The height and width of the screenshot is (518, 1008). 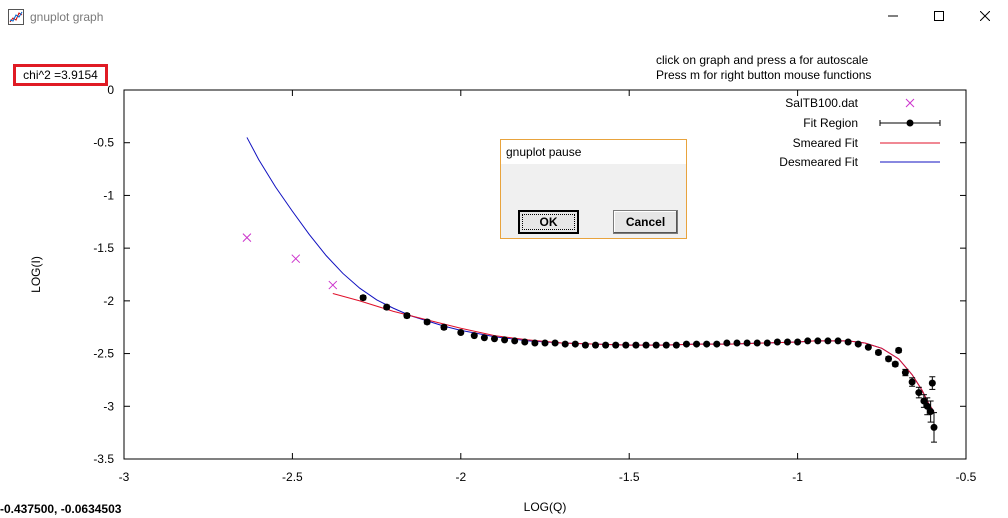 I want to click on x-tick-label: -1, so click(x=797, y=477).